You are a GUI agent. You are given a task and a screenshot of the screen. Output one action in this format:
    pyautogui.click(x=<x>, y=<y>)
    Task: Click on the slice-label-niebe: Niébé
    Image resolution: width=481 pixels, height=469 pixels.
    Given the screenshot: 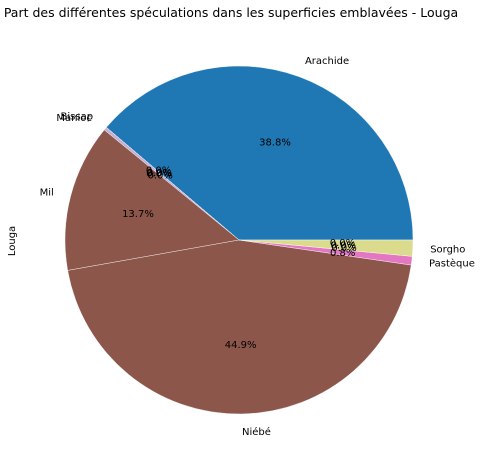 What is the action you would take?
    pyautogui.click(x=256, y=432)
    